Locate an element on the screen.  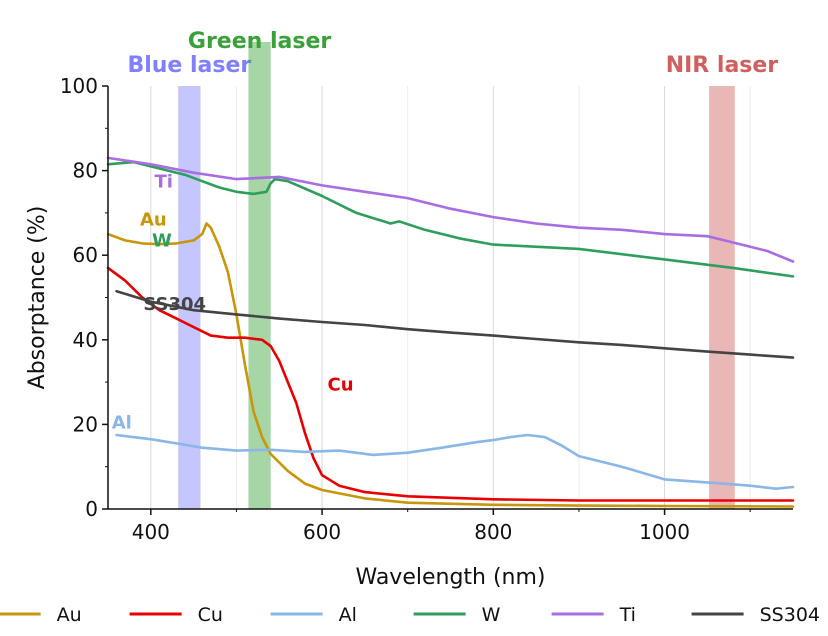
series-labels: Au Cu Al W Ti SS304 is located at coordinates (233, 303).